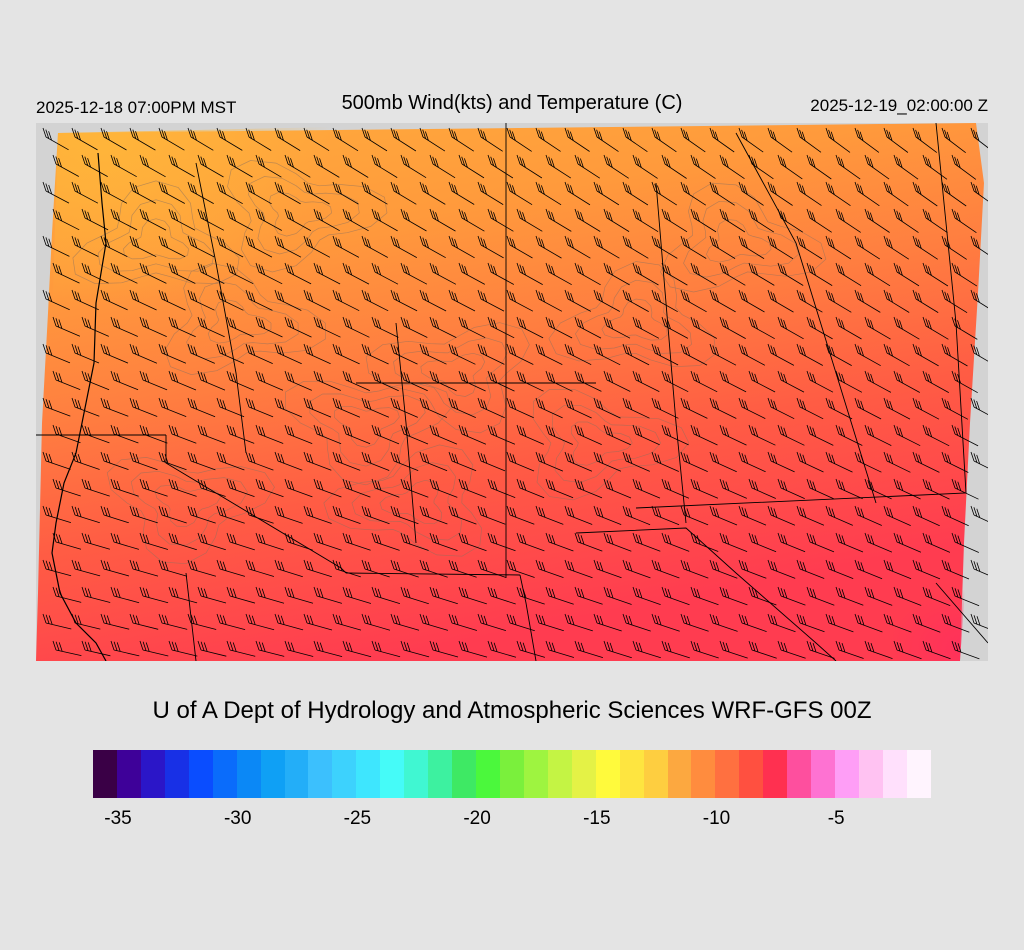 This screenshot has width=1024, height=950. What do you see at coordinates (237, 818) in the screenshot?
I see `colorbar-tick-label: -30` at bounding box center [237, 818].